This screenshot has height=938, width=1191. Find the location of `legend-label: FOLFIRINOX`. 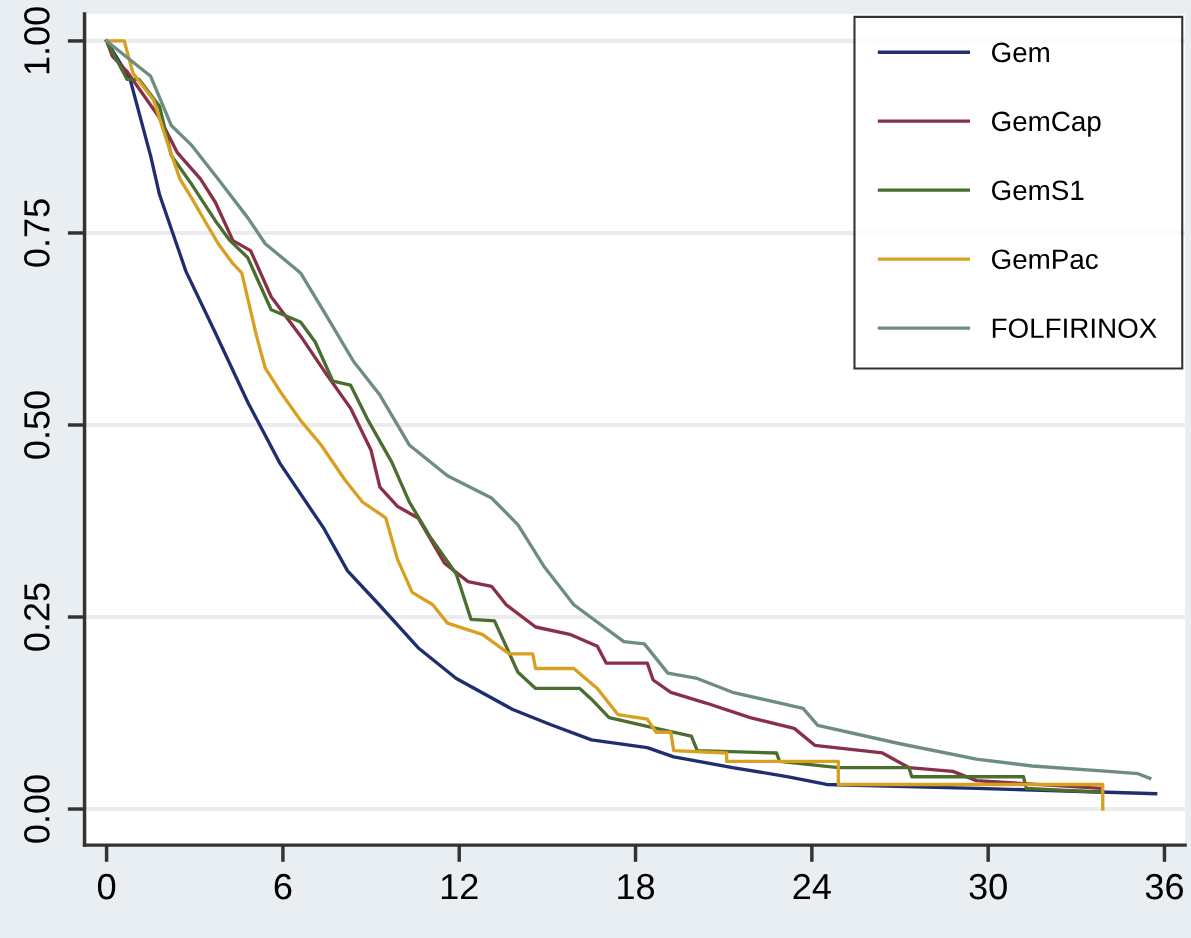

legend-label: FOLFIRINOX is located at coordinates (1074, 328).